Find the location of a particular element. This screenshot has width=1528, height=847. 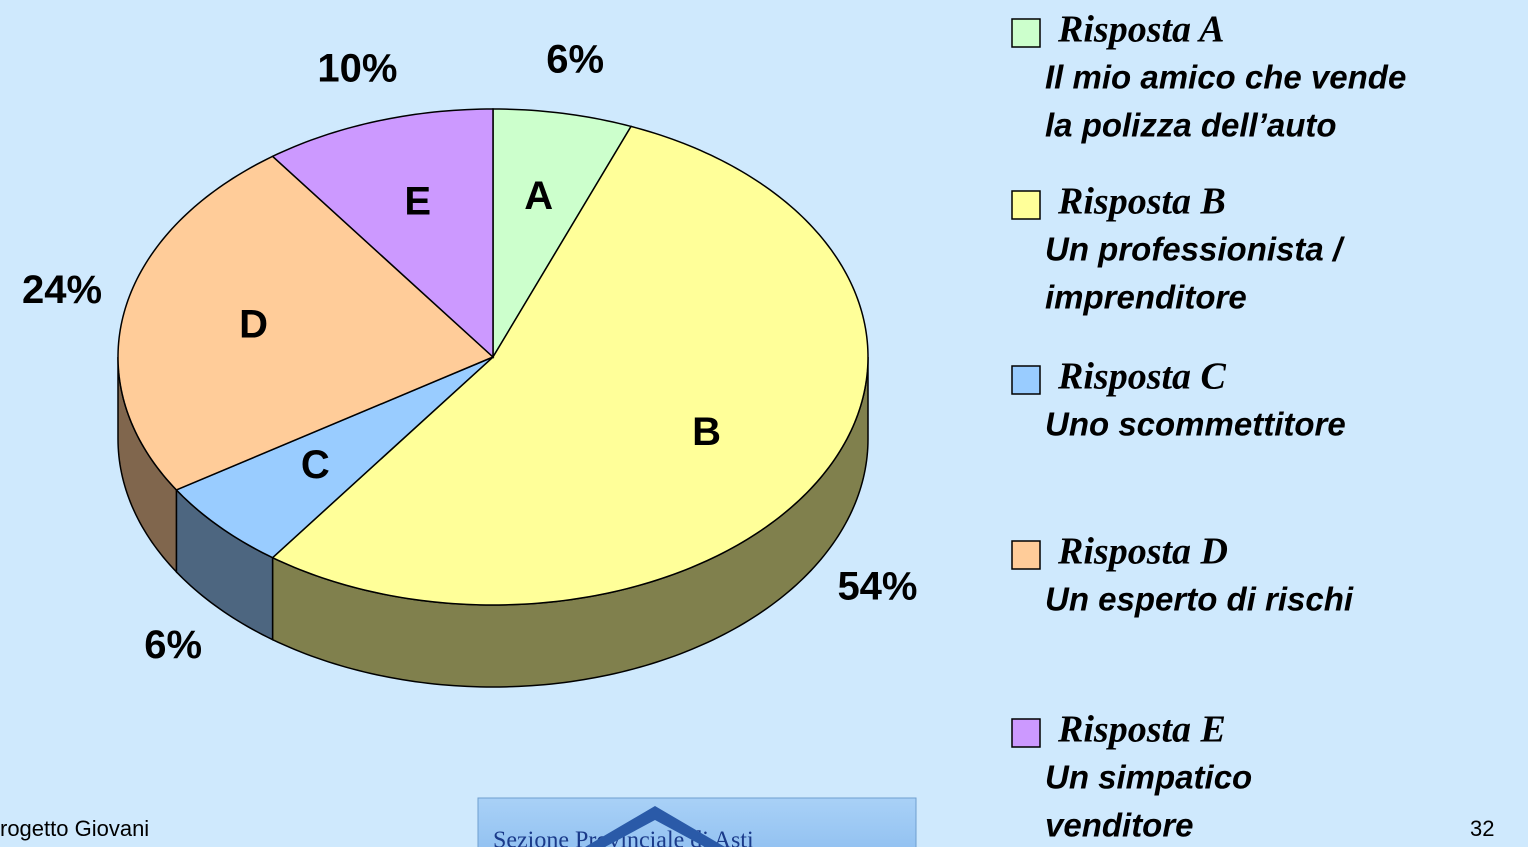

legend-name: Risposta B is located at coordinates (1141, 202).